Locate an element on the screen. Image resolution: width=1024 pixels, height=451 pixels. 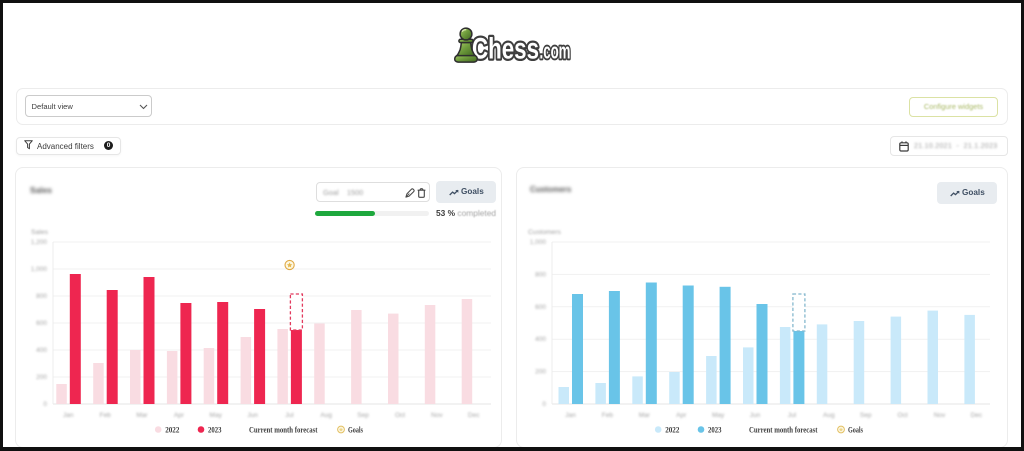
svg-text: .com is located at coordinates (555, 51).